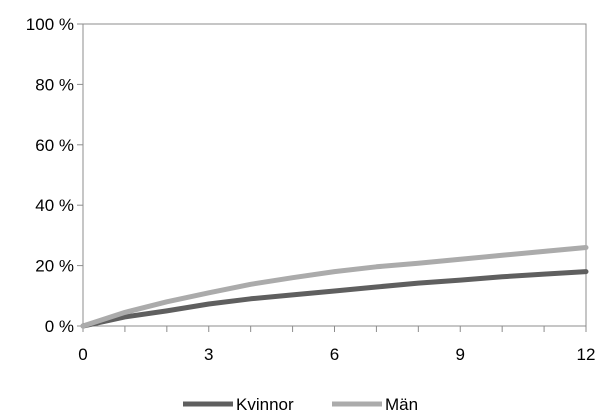 This screenshot has height=413, width=598. What do you see at coordinates (50, 24) in the screenshot?
I see `y-tick-label: 100 %` at bounding box center [50, 24].